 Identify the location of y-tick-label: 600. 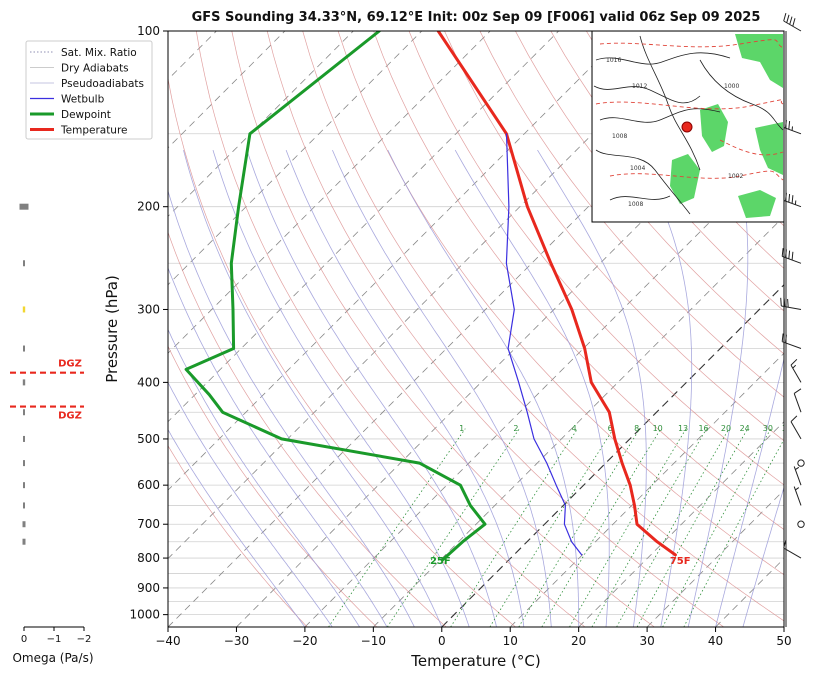
(148, 485).